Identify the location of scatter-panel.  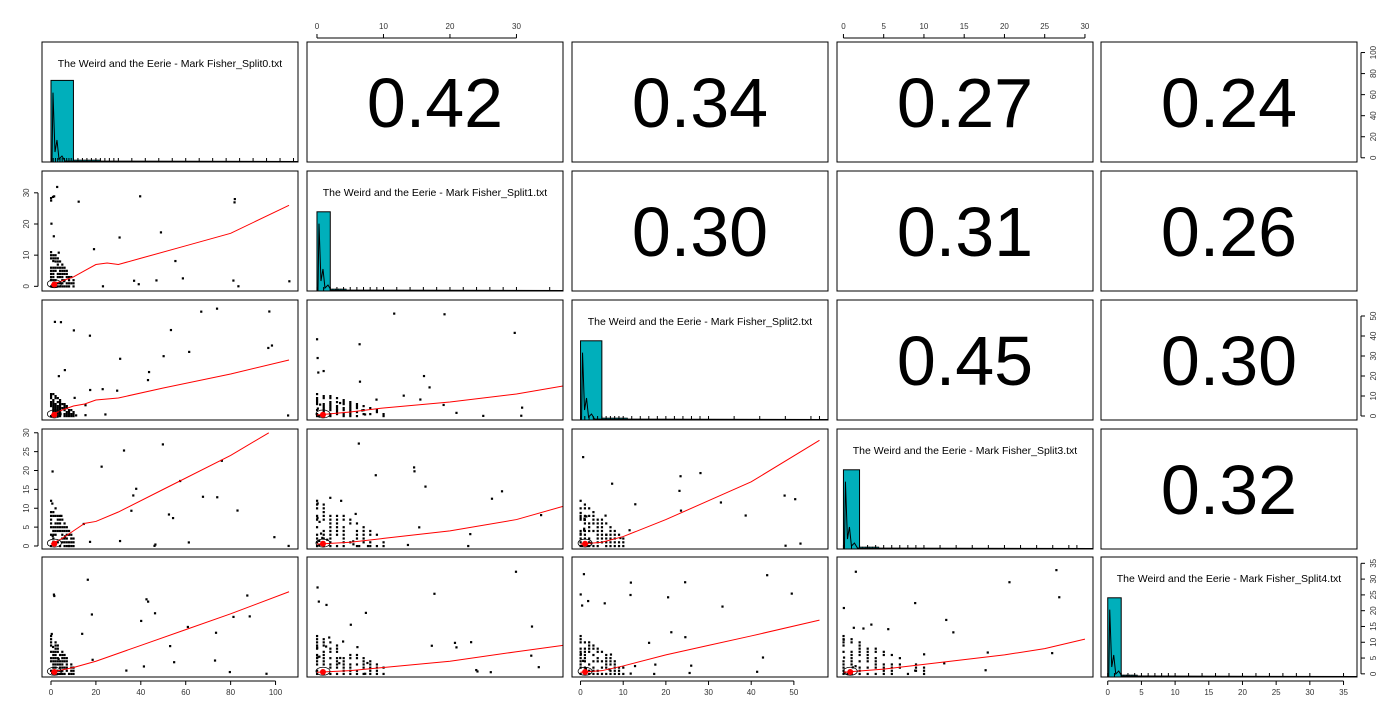
(700, 617).